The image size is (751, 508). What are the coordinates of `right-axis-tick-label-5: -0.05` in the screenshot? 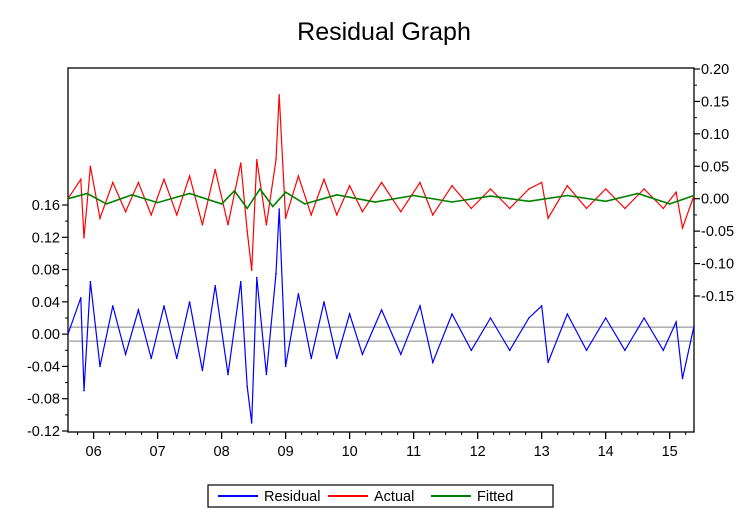 It's located at (717, 232).